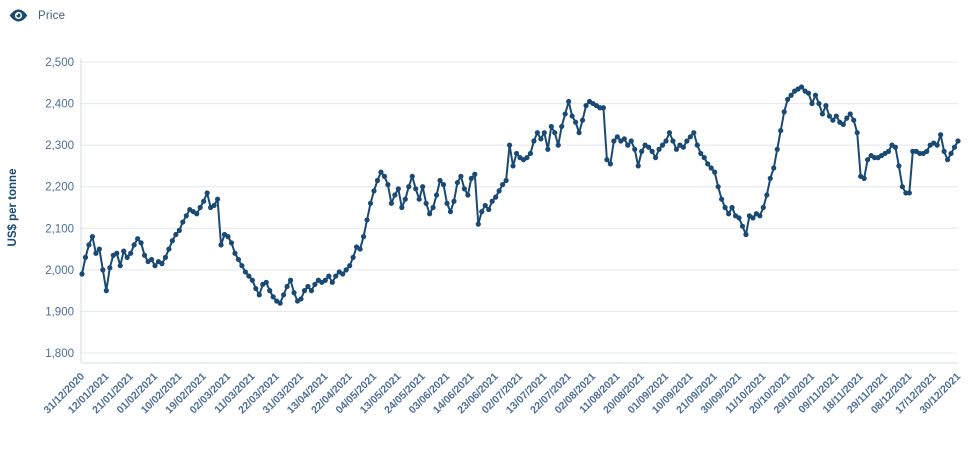 The image size is (980, 450). I want to click on legend-item-price: Price, so click(36, 15).